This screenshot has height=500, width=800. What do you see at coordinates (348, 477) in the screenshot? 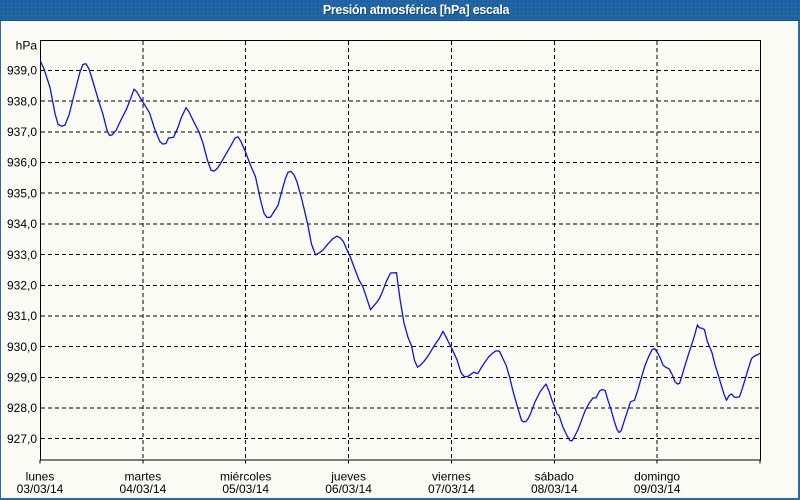
I see `svg-text: jueves` at bounding box center [348, 477].